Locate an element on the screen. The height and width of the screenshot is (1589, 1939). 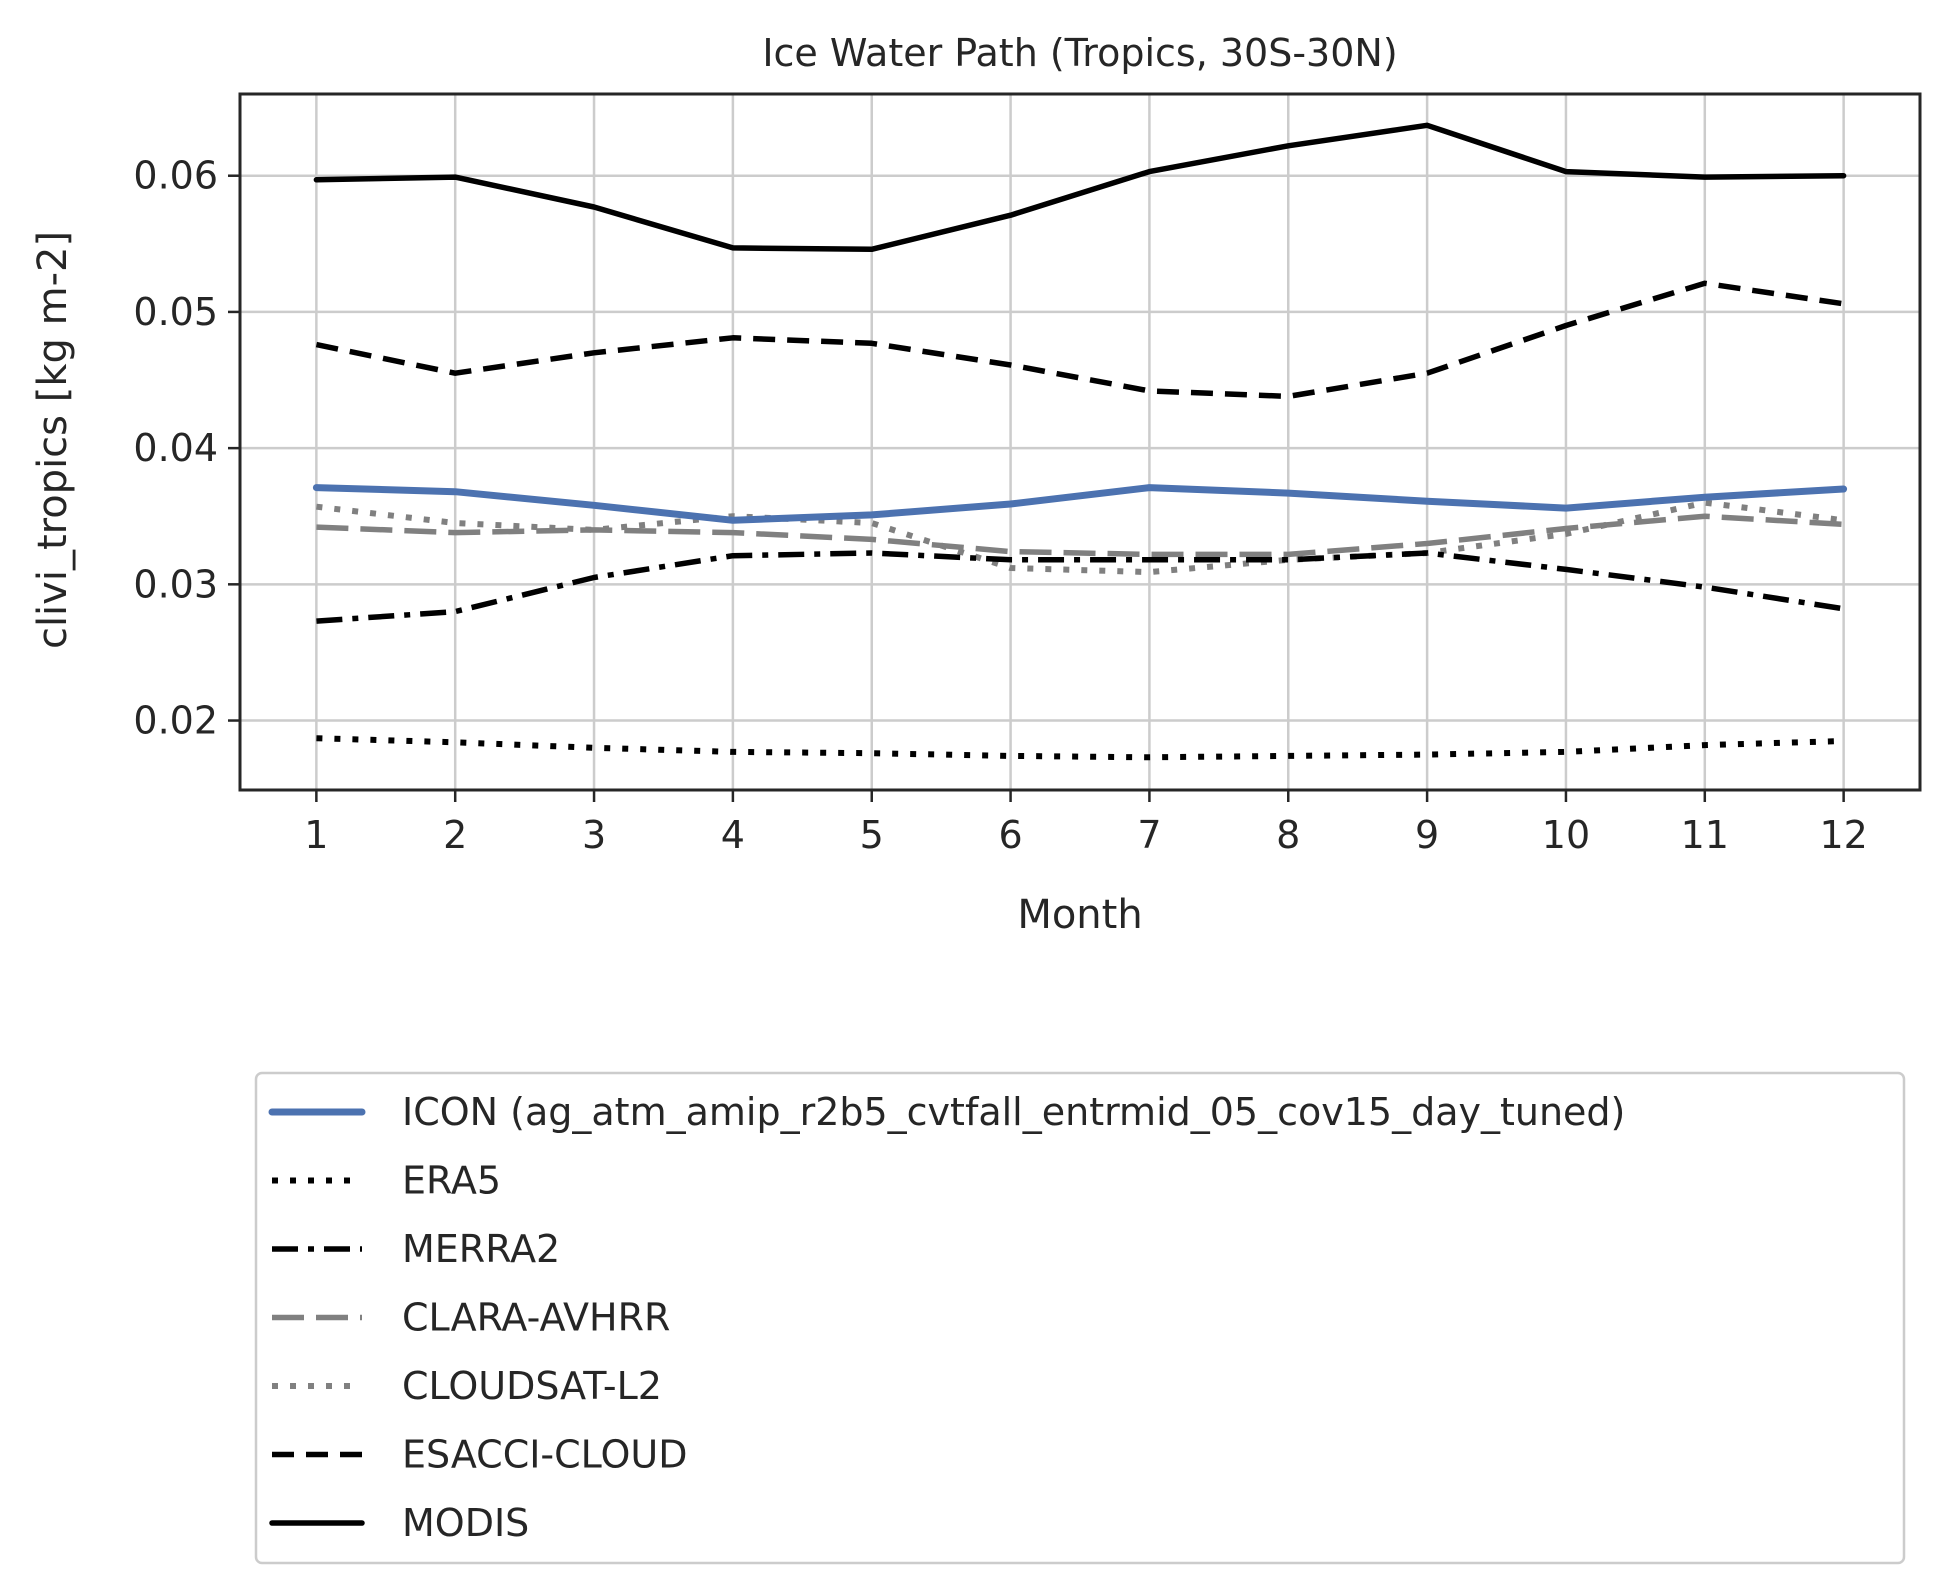
x-tick-label: 5 is located at coordinates (872, 835).